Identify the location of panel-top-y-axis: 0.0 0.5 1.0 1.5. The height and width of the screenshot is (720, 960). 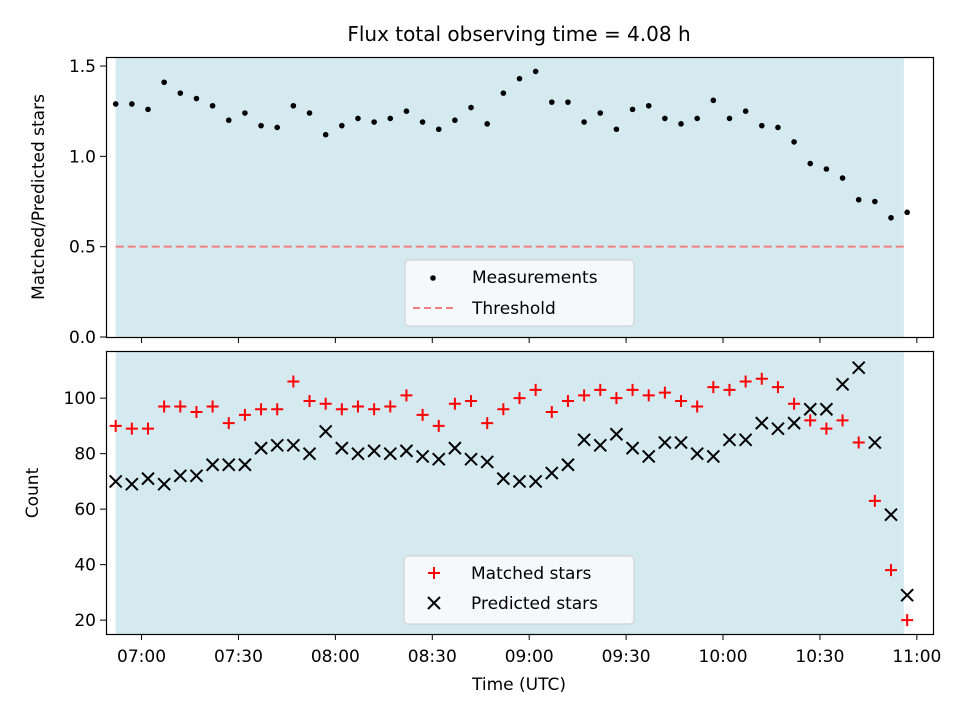
(87, 202).